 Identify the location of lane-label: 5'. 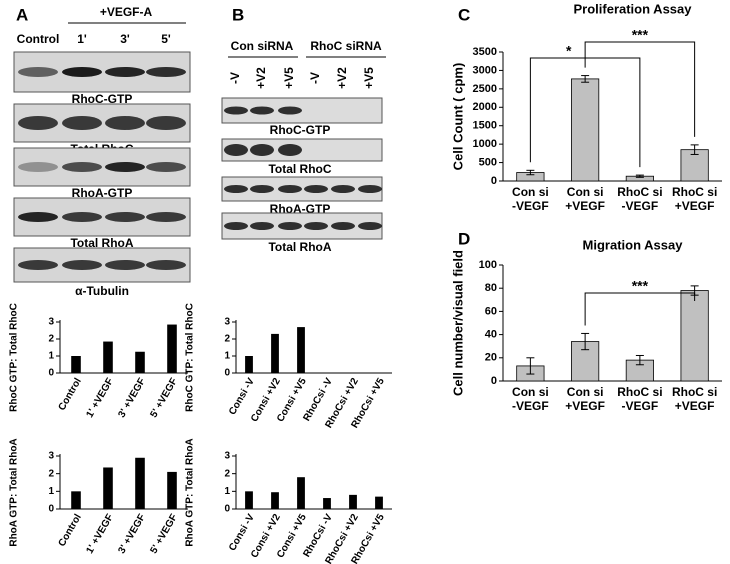
(166, 39).